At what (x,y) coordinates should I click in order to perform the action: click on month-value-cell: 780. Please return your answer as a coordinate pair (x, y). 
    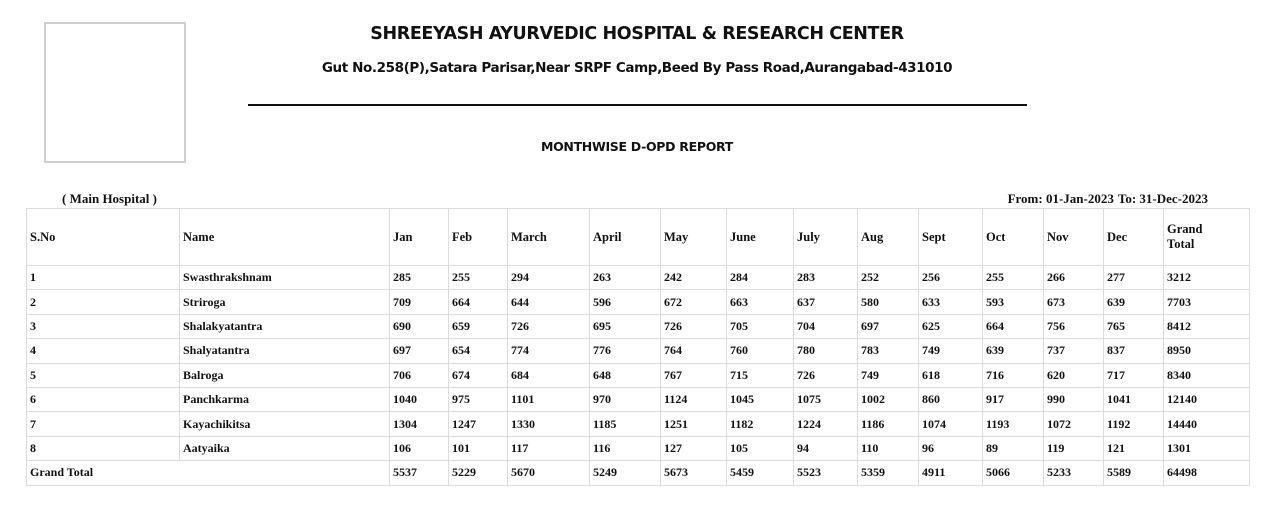
    Looking at the image, I should click on (825, 351).